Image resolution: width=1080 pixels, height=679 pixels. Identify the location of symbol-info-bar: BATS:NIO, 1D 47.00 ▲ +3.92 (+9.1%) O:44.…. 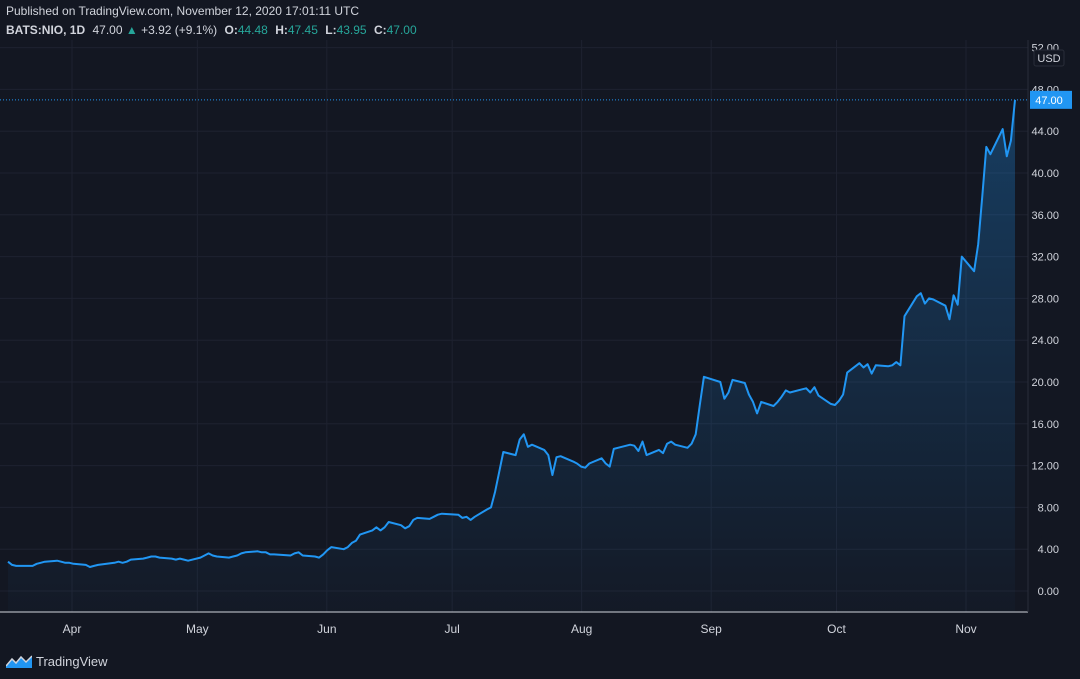
(208, 30).